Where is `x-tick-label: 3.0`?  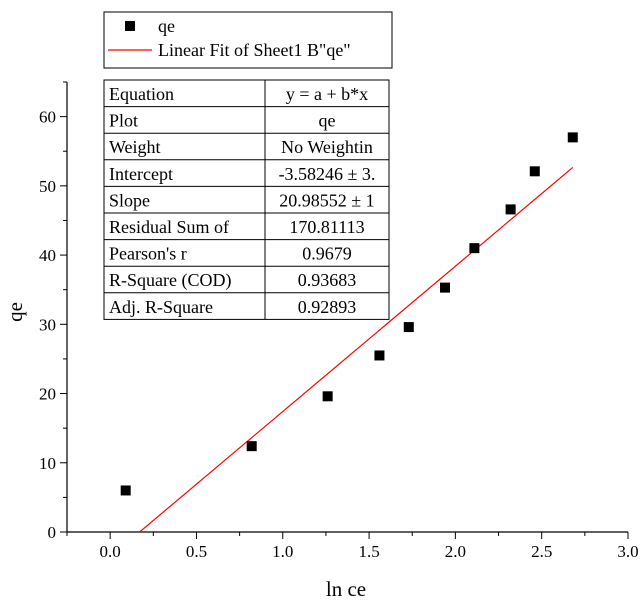
x-tick-label: 3.0 is located at coordinates (627, 551).